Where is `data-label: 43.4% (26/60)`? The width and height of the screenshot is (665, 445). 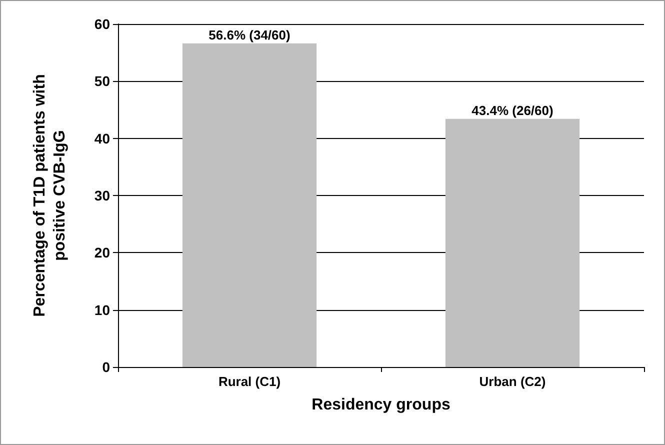
data-label: 43.4% (26/60) is located at coordinates (513, 110).